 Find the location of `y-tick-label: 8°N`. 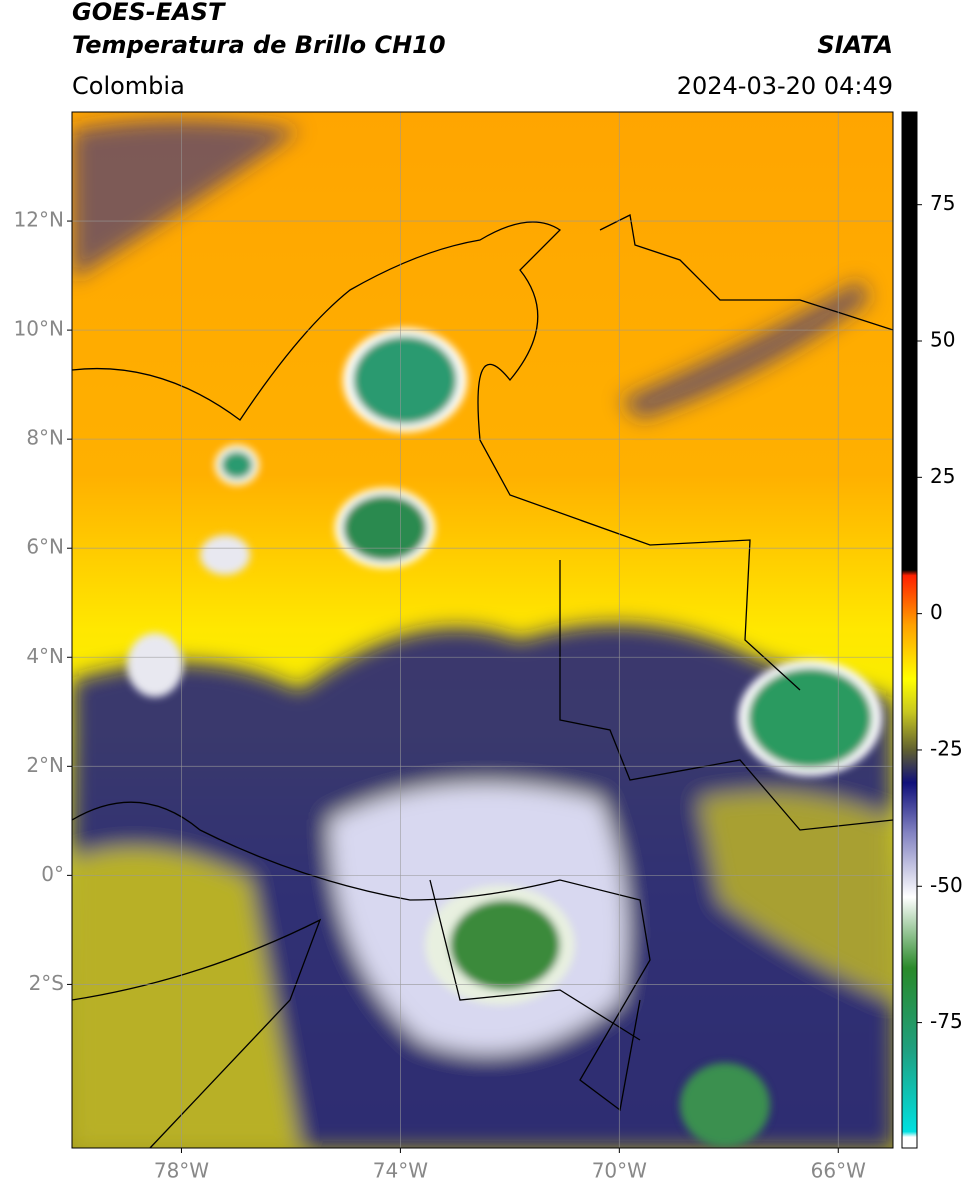

y-tick-label: 8°N is located at coordinates (45, 438).